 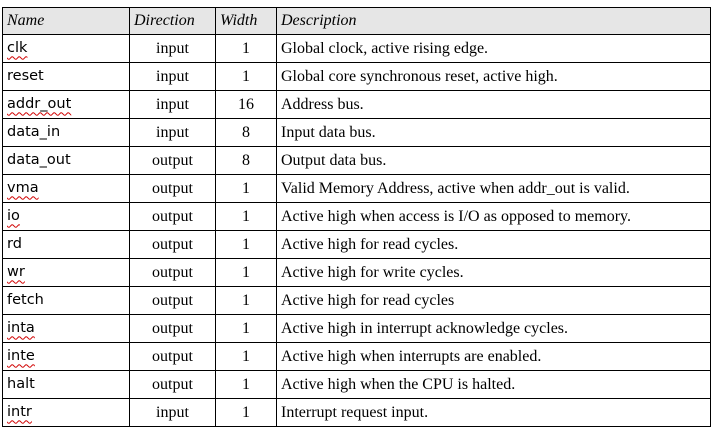 I want to click on description-cell: Active high when interrupts are enabled., so click(x=493, y=356).